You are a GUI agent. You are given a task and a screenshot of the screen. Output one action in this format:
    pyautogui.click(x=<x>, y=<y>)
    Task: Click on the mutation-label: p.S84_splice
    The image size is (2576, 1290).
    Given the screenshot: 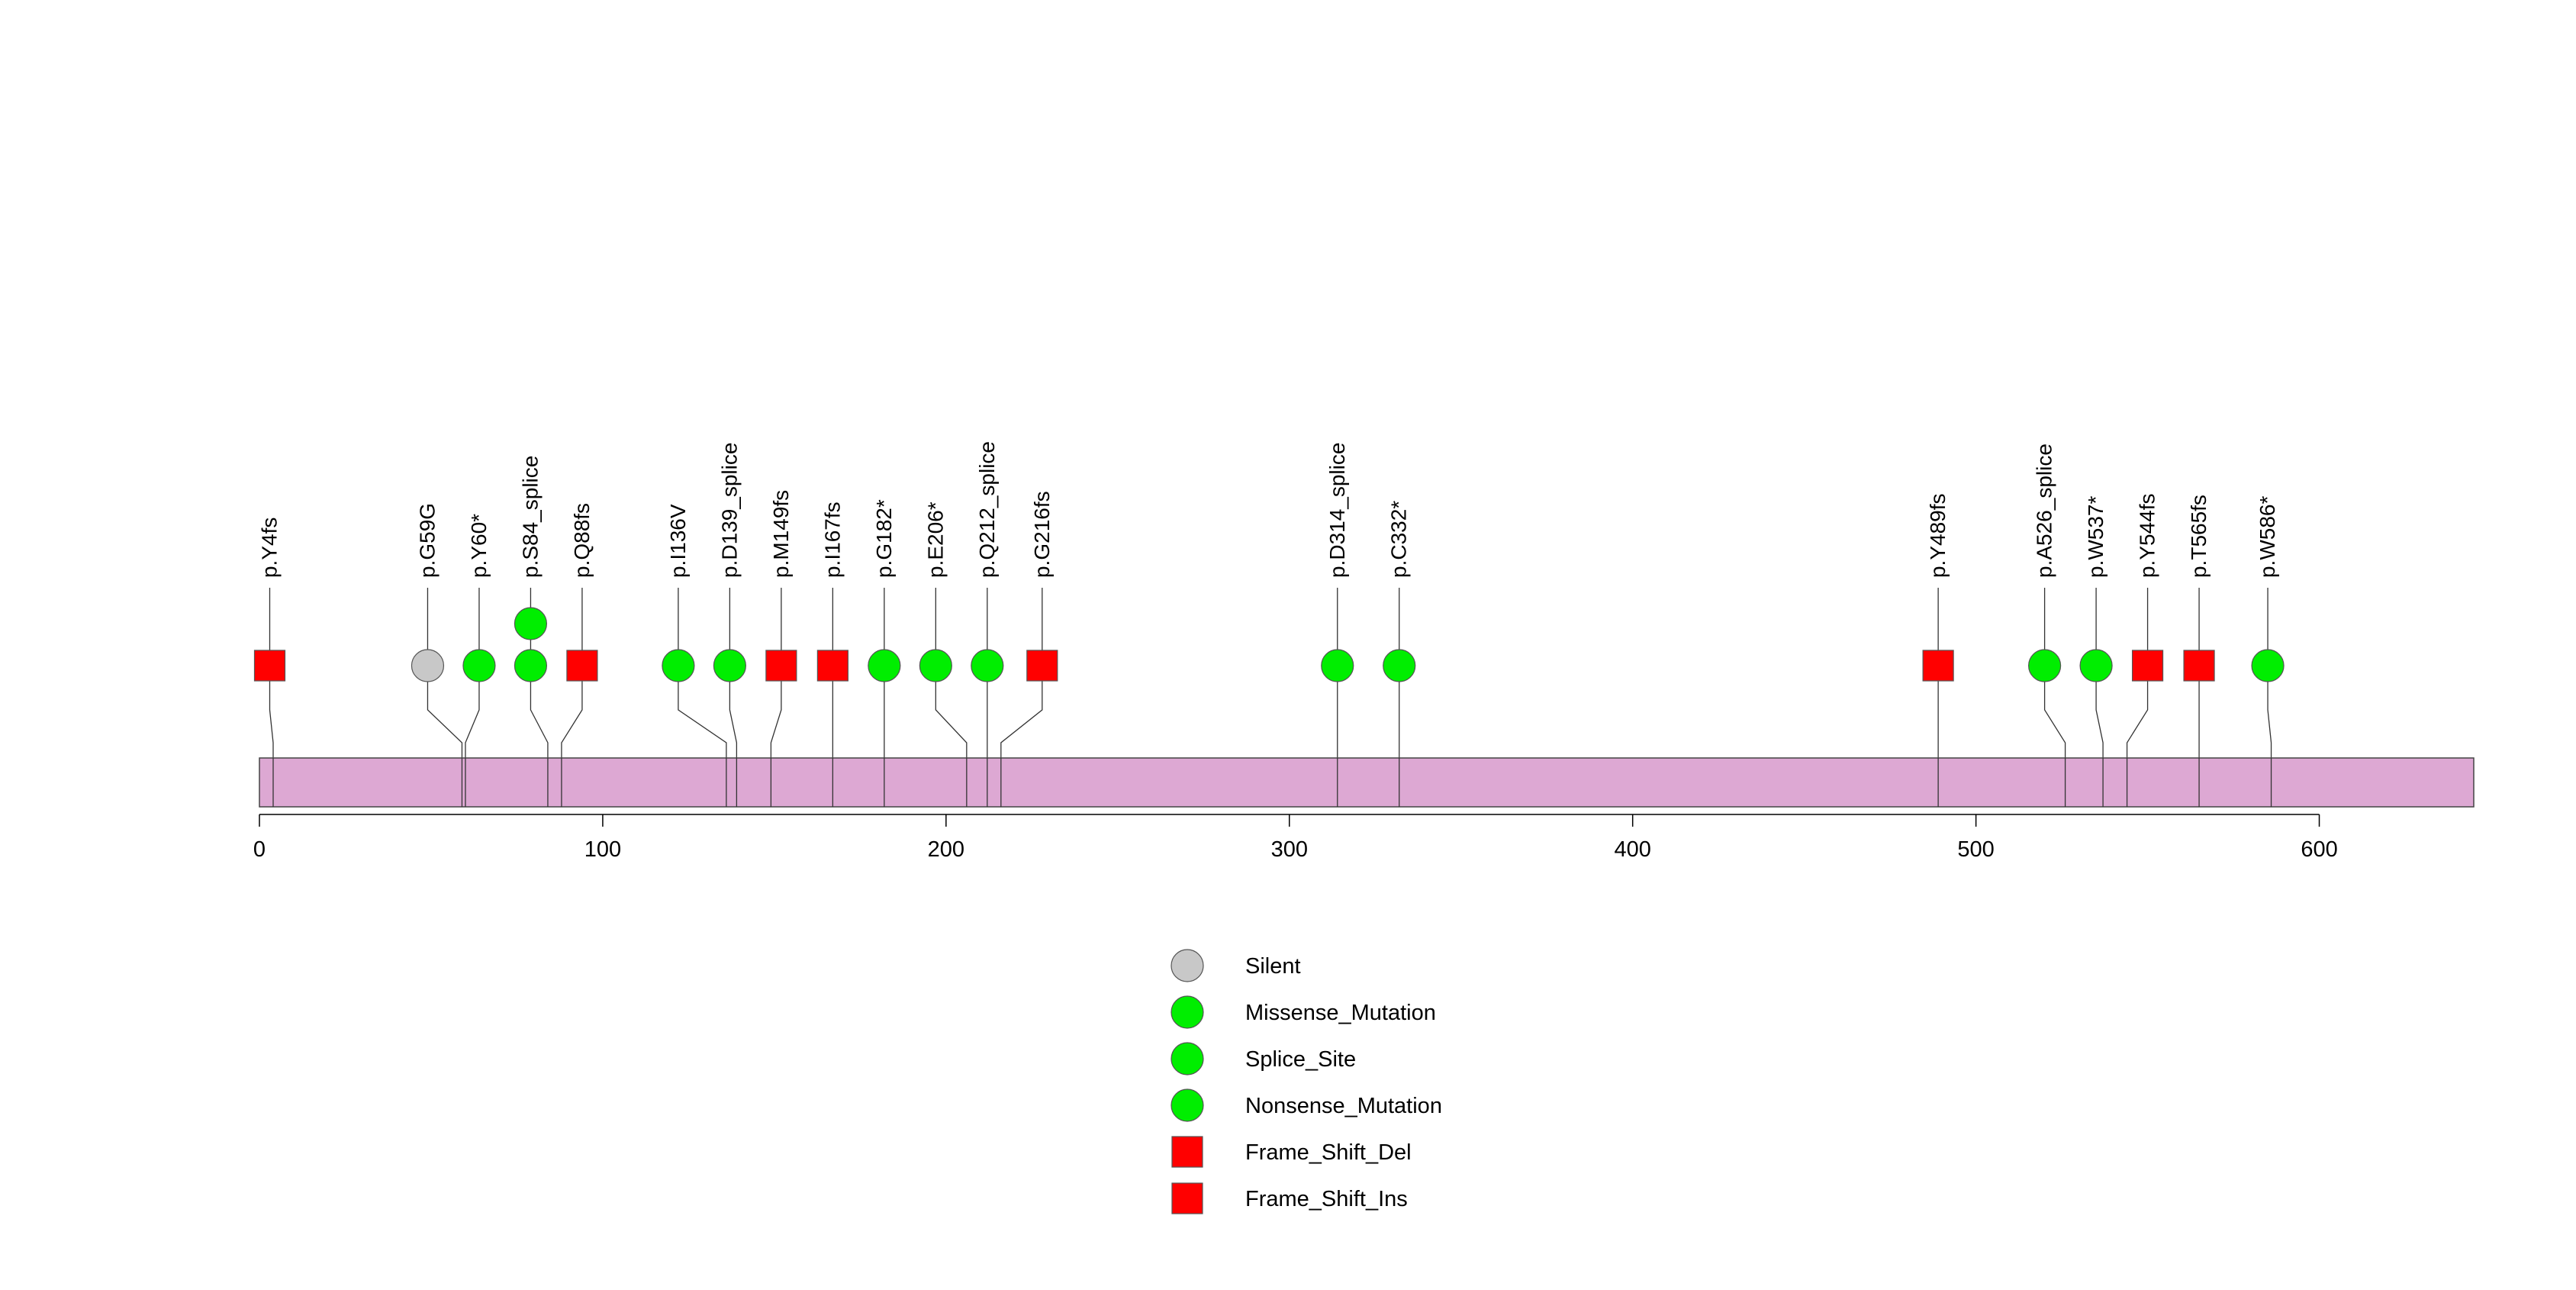 What is the action you would take?
    pyautogui.click(x=530, y=517)
    